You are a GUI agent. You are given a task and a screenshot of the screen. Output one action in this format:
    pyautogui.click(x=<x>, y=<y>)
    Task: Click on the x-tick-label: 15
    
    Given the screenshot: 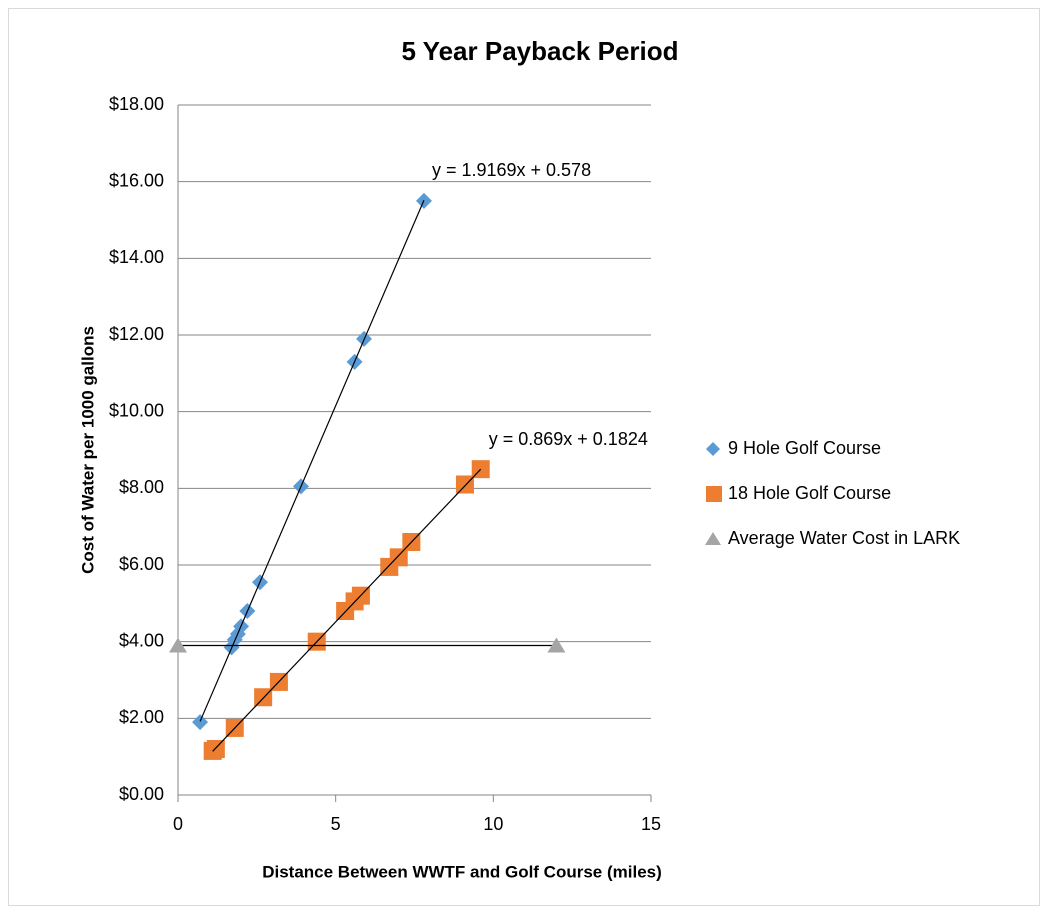 What is the action you would take?
    pyautogui.click(x=651, y=824)
    